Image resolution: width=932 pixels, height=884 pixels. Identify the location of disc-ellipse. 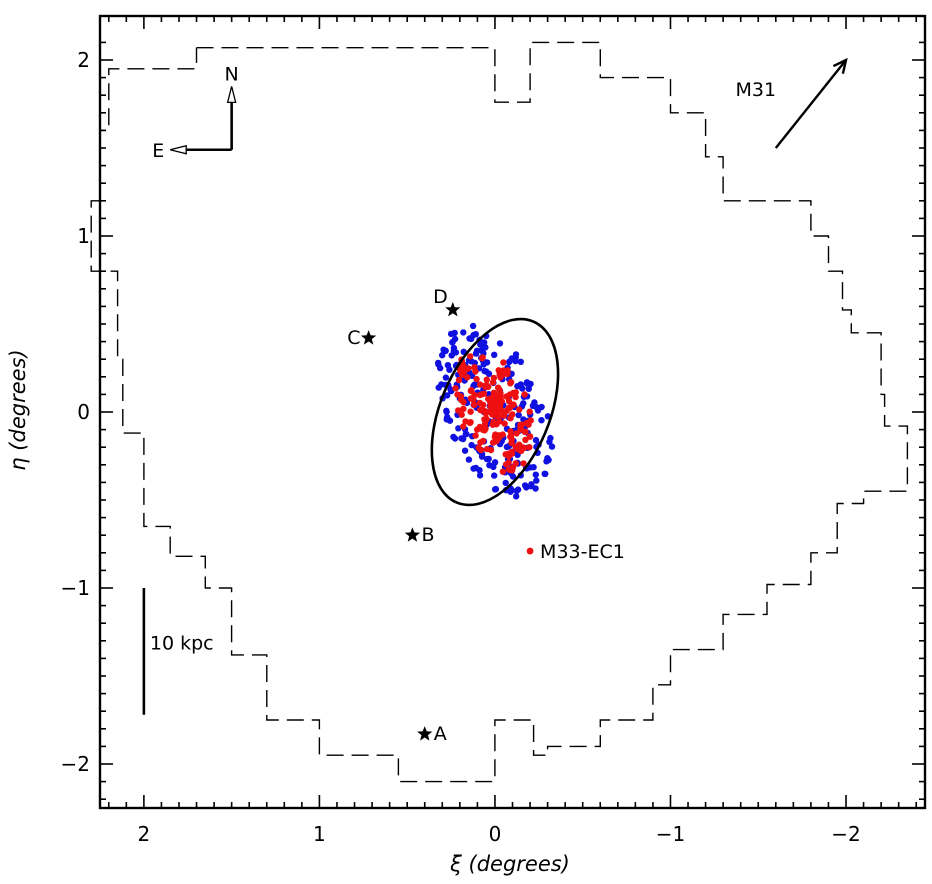
(495, 412).